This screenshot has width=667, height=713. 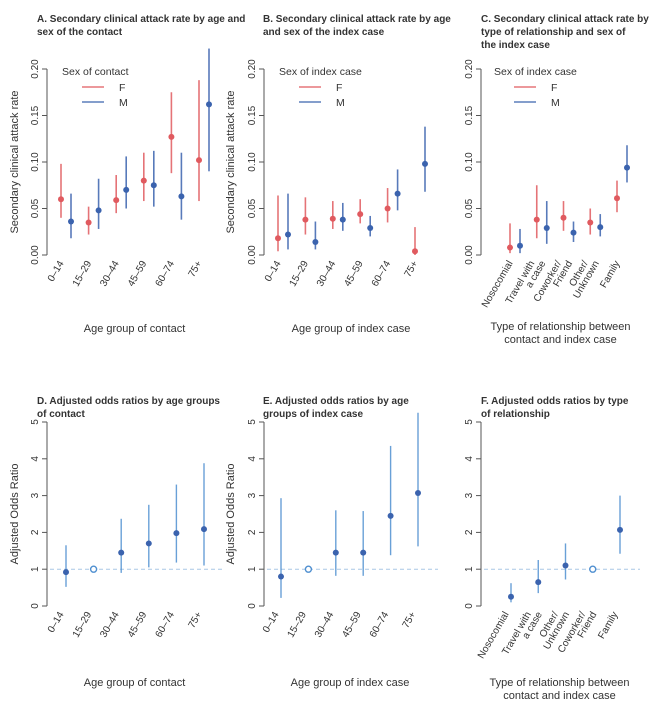 What do you see at coordinates (320, 72) in the screenshot?
I see `legend-title: Sex of index case` at bounding box center [320, 72].